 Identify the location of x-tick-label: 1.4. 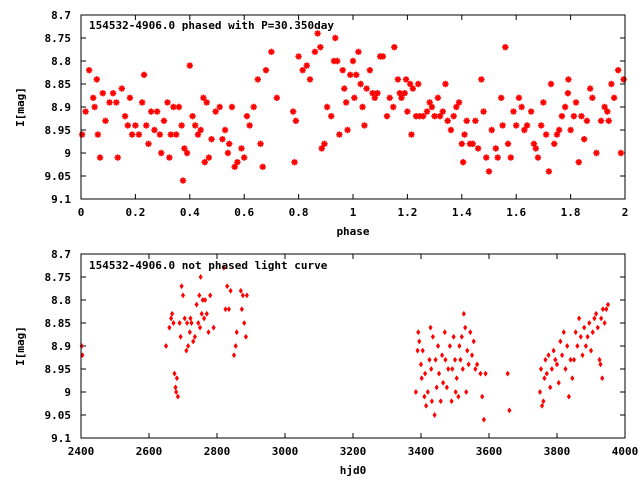
(462, 212).